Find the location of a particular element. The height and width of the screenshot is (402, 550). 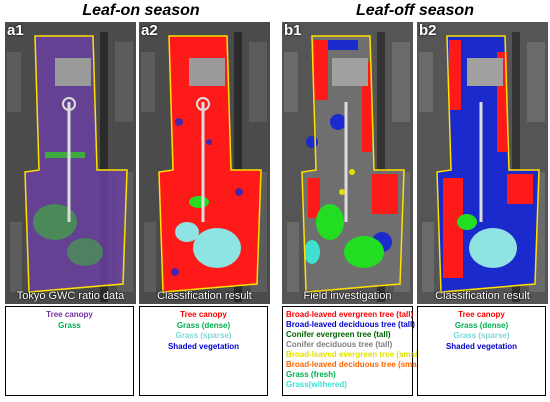

panel-b2-label: b2 is located at coordinates (428, 30).